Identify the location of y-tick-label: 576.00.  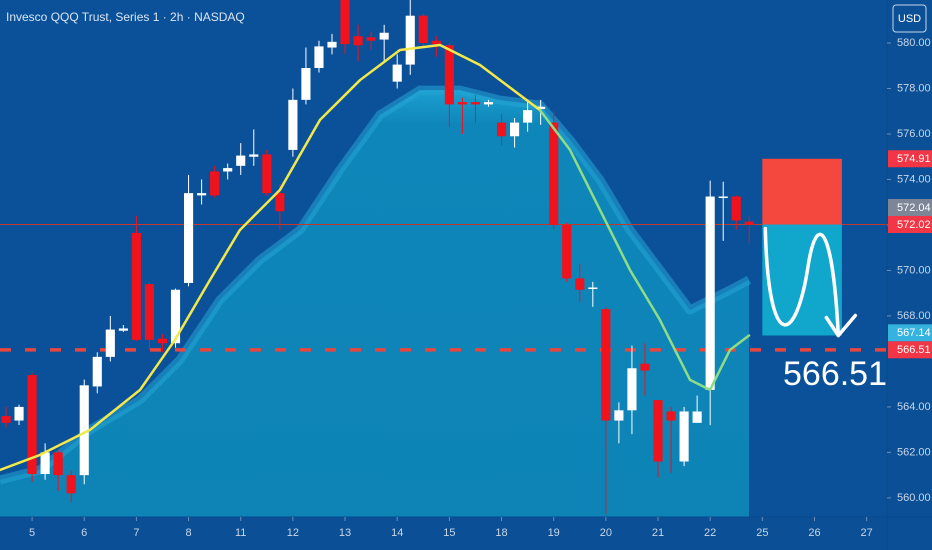
(914, 134).